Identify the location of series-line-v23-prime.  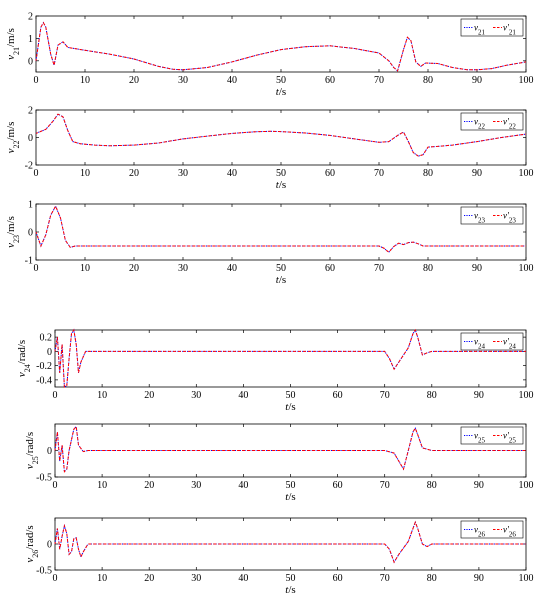
(280, 229).